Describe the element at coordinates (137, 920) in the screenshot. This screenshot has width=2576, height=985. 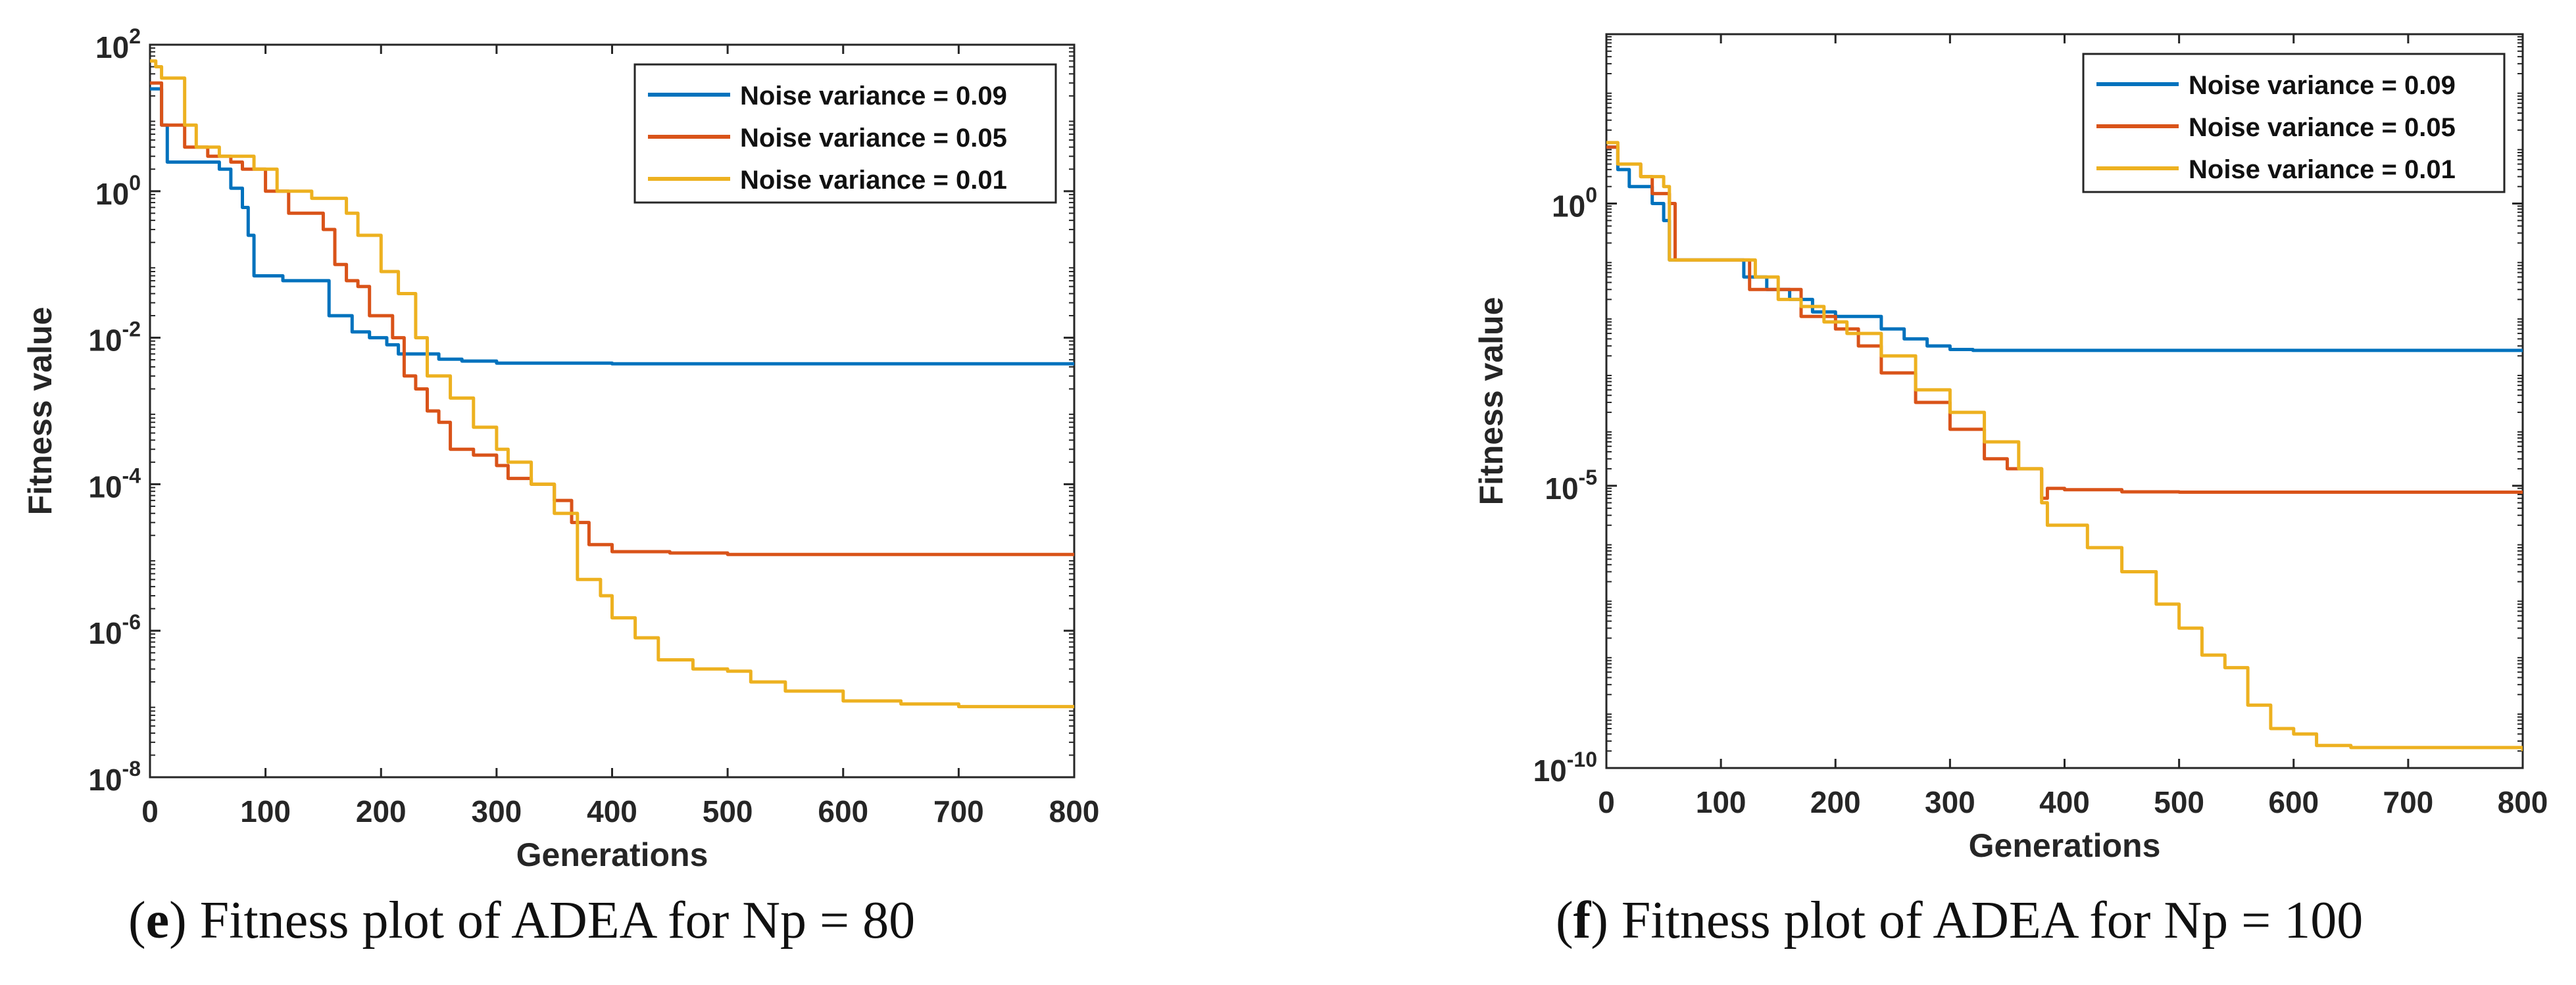
I see `caption-e-open: (` at that location.